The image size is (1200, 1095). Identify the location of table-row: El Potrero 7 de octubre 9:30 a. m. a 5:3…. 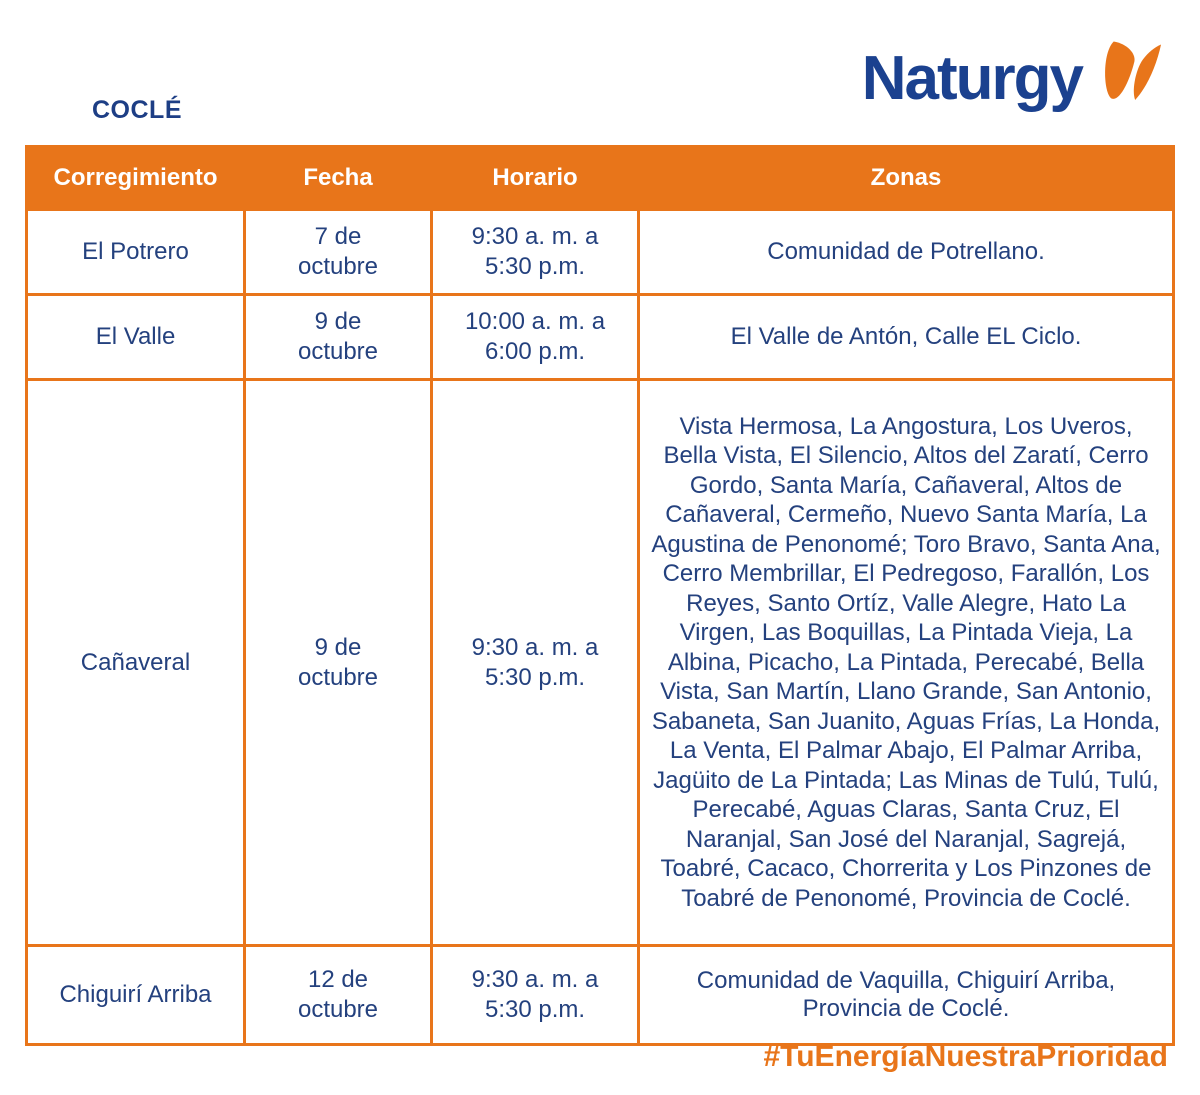
(600, 252).